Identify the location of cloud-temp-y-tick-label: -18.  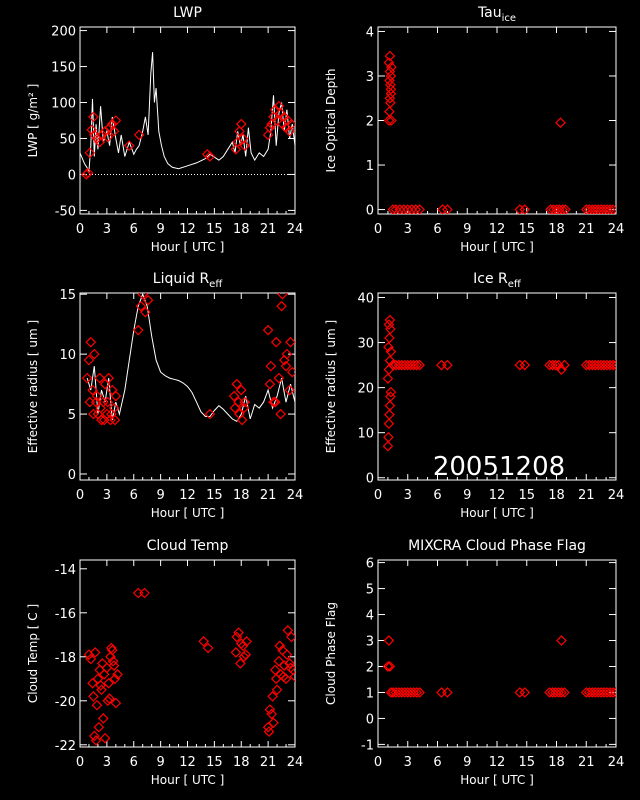
(65, 658).